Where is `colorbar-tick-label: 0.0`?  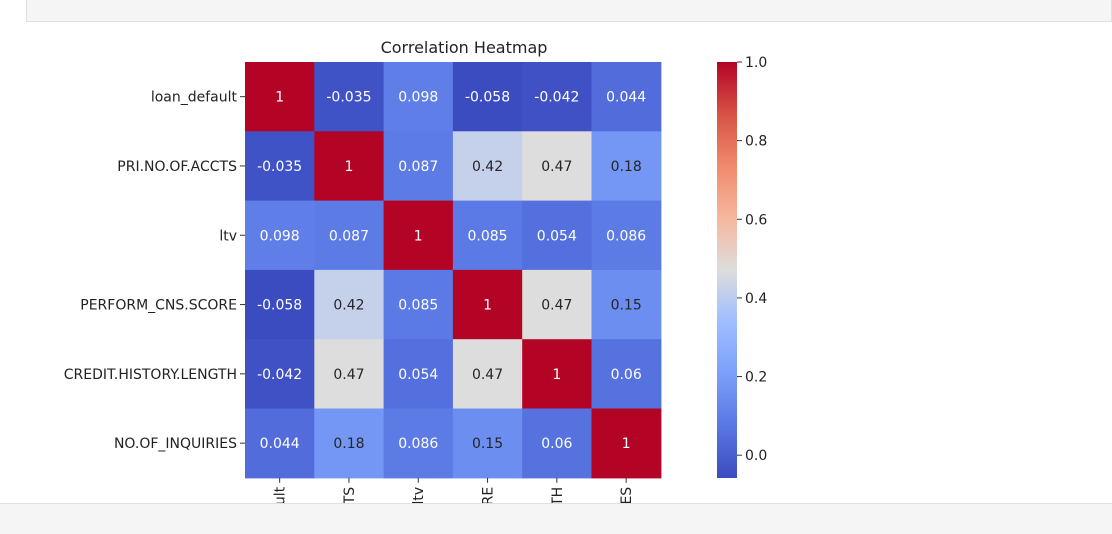
colorbar-tick-label: 0.0 is located at coordinates (756, 456).